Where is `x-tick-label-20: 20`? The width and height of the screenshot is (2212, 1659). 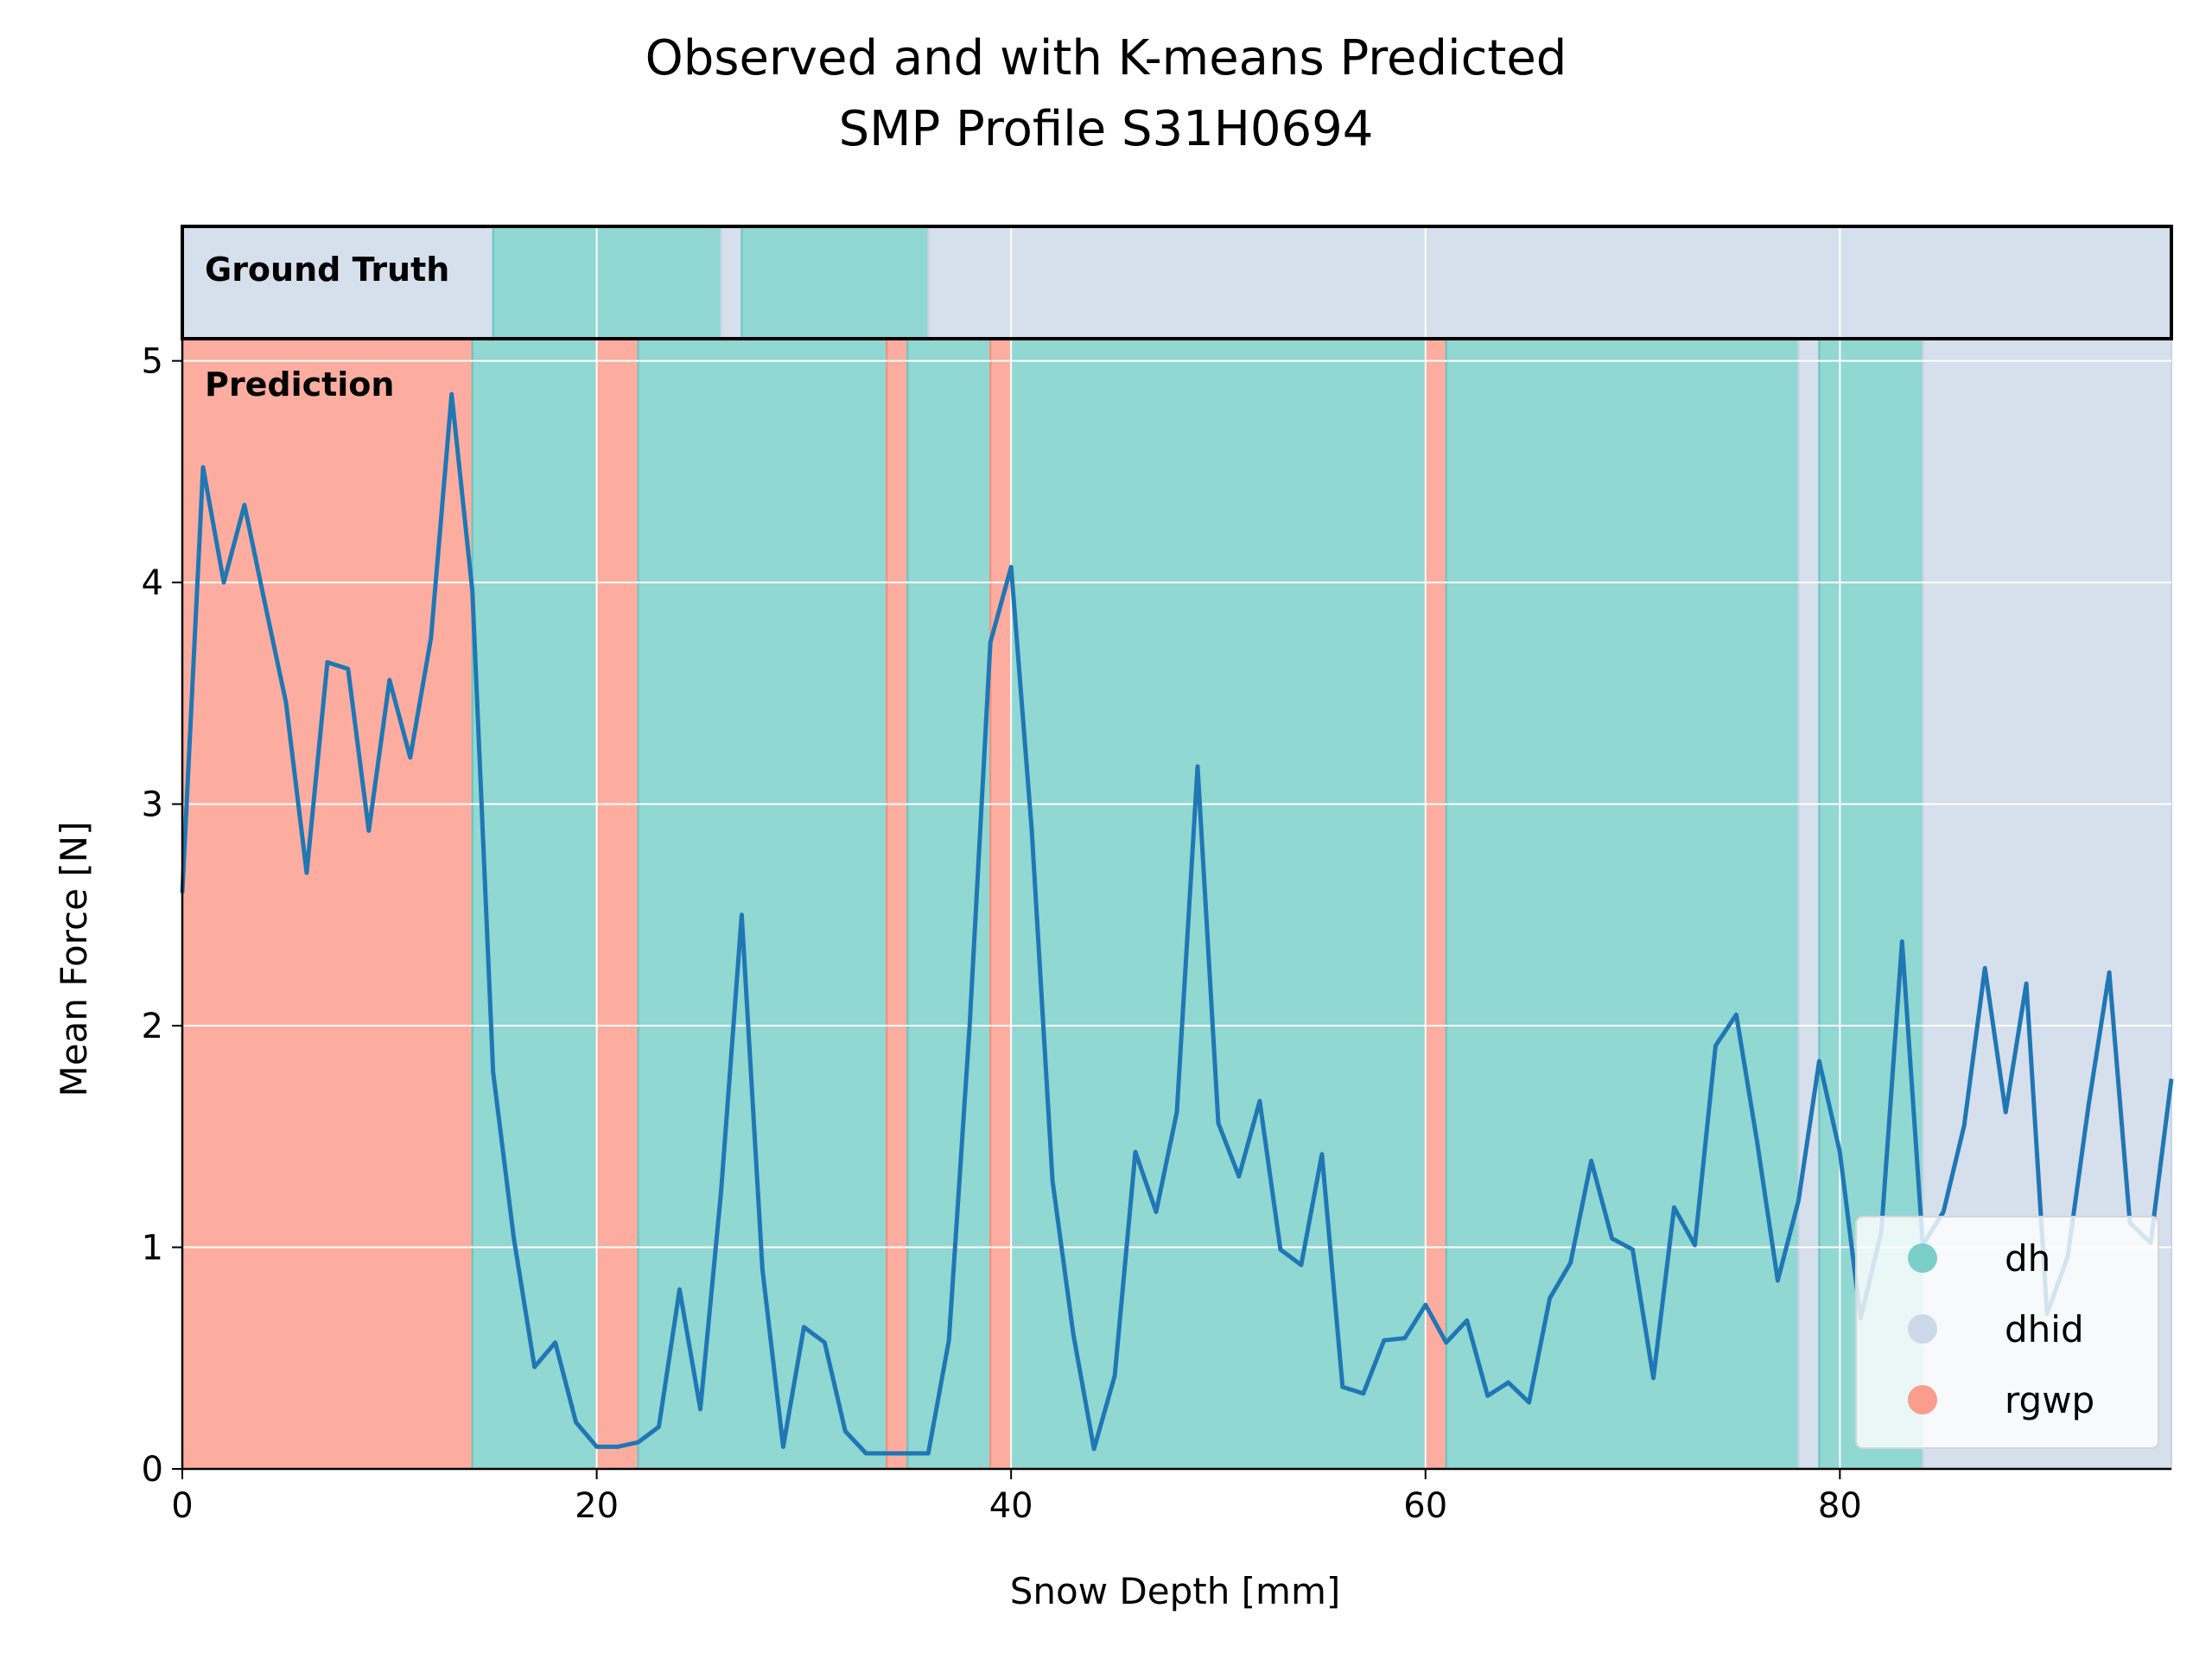
x-tick-label-20: 20 is located at coordinates (597, 1506).